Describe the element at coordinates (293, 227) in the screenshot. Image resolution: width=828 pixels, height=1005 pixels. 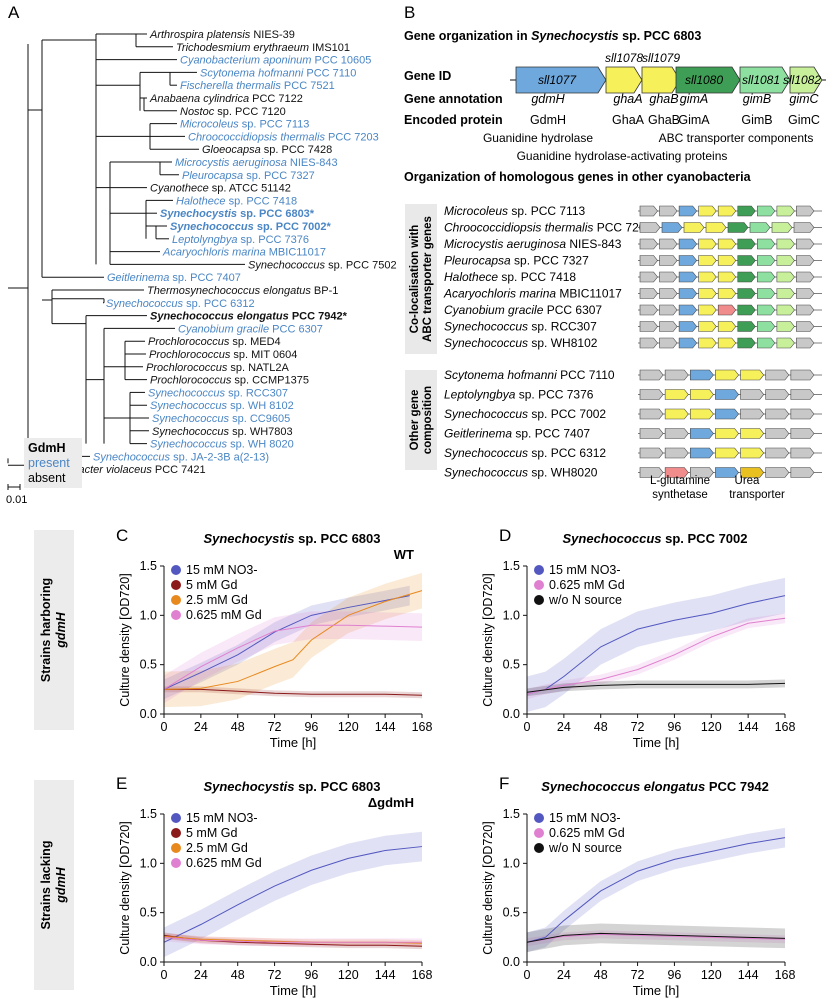
I see `taxon-strain: sp. PCC 7002*` at that location.